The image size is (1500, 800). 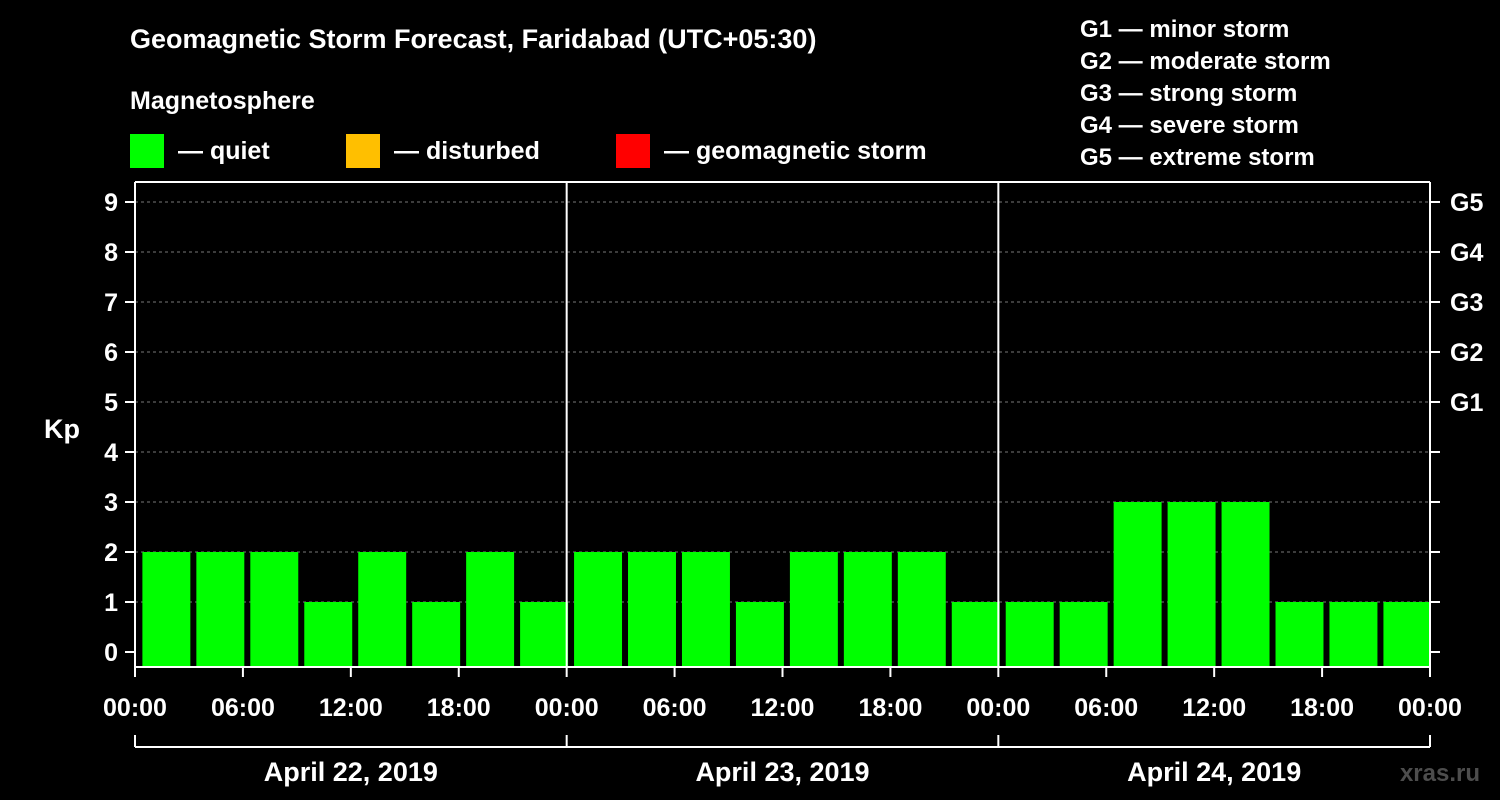 I want to click on storm-level-g5: G5 — extreme storm, so click(x=1197, y=157).